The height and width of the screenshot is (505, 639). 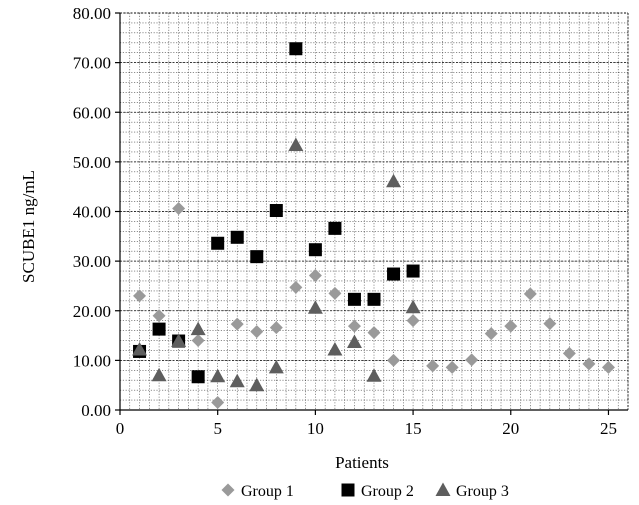 What do you see at coordinates (608, 428) in the screenshot?
I see `x-tick-label: 25` at bounding box center [608, 428].